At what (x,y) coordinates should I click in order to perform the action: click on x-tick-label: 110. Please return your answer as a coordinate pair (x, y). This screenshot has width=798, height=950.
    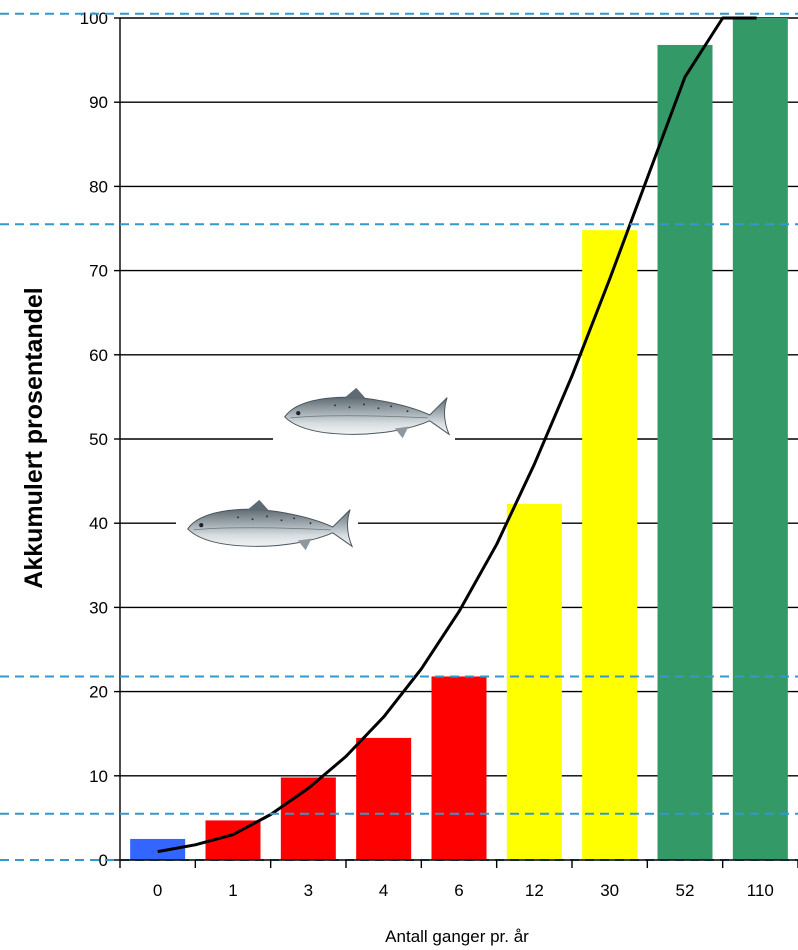
    Looking at the image, I should click on (760, 890).